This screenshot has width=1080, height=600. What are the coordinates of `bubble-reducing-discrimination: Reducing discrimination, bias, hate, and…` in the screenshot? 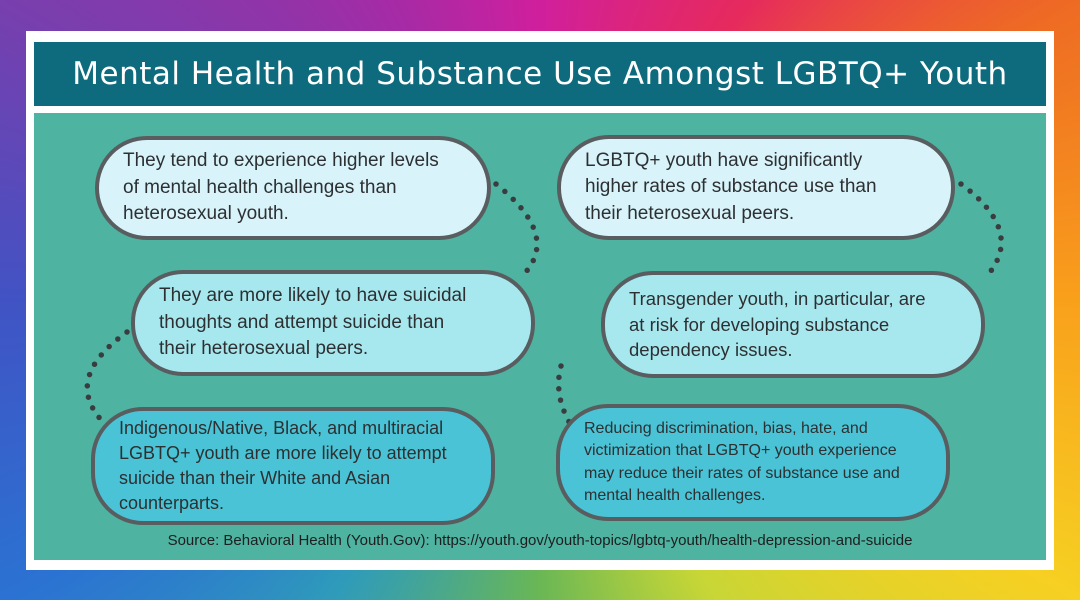 It's located at (753, 462).